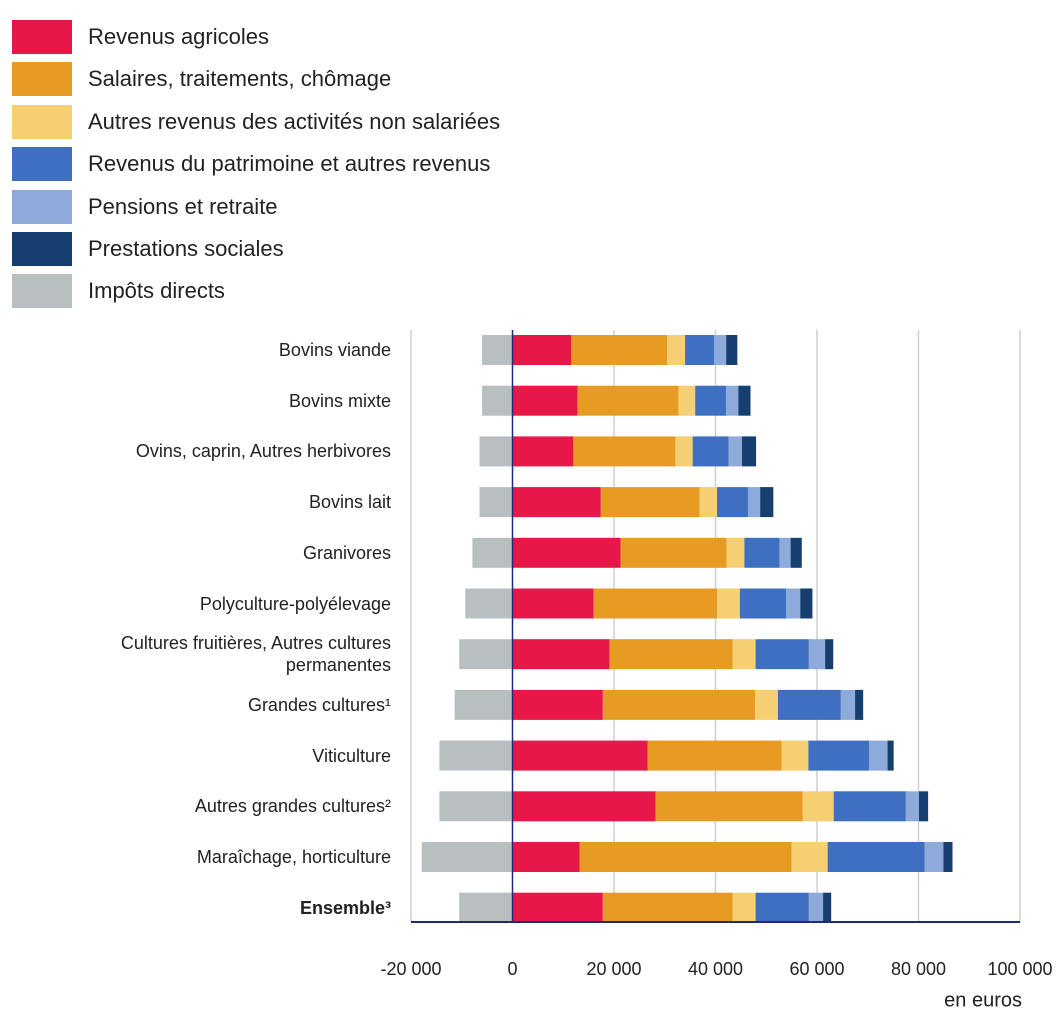  What do you see at coordinates (351, 755) in the screenshot?
I see `category-label: Viticulture` at bounding box center [351, 755].